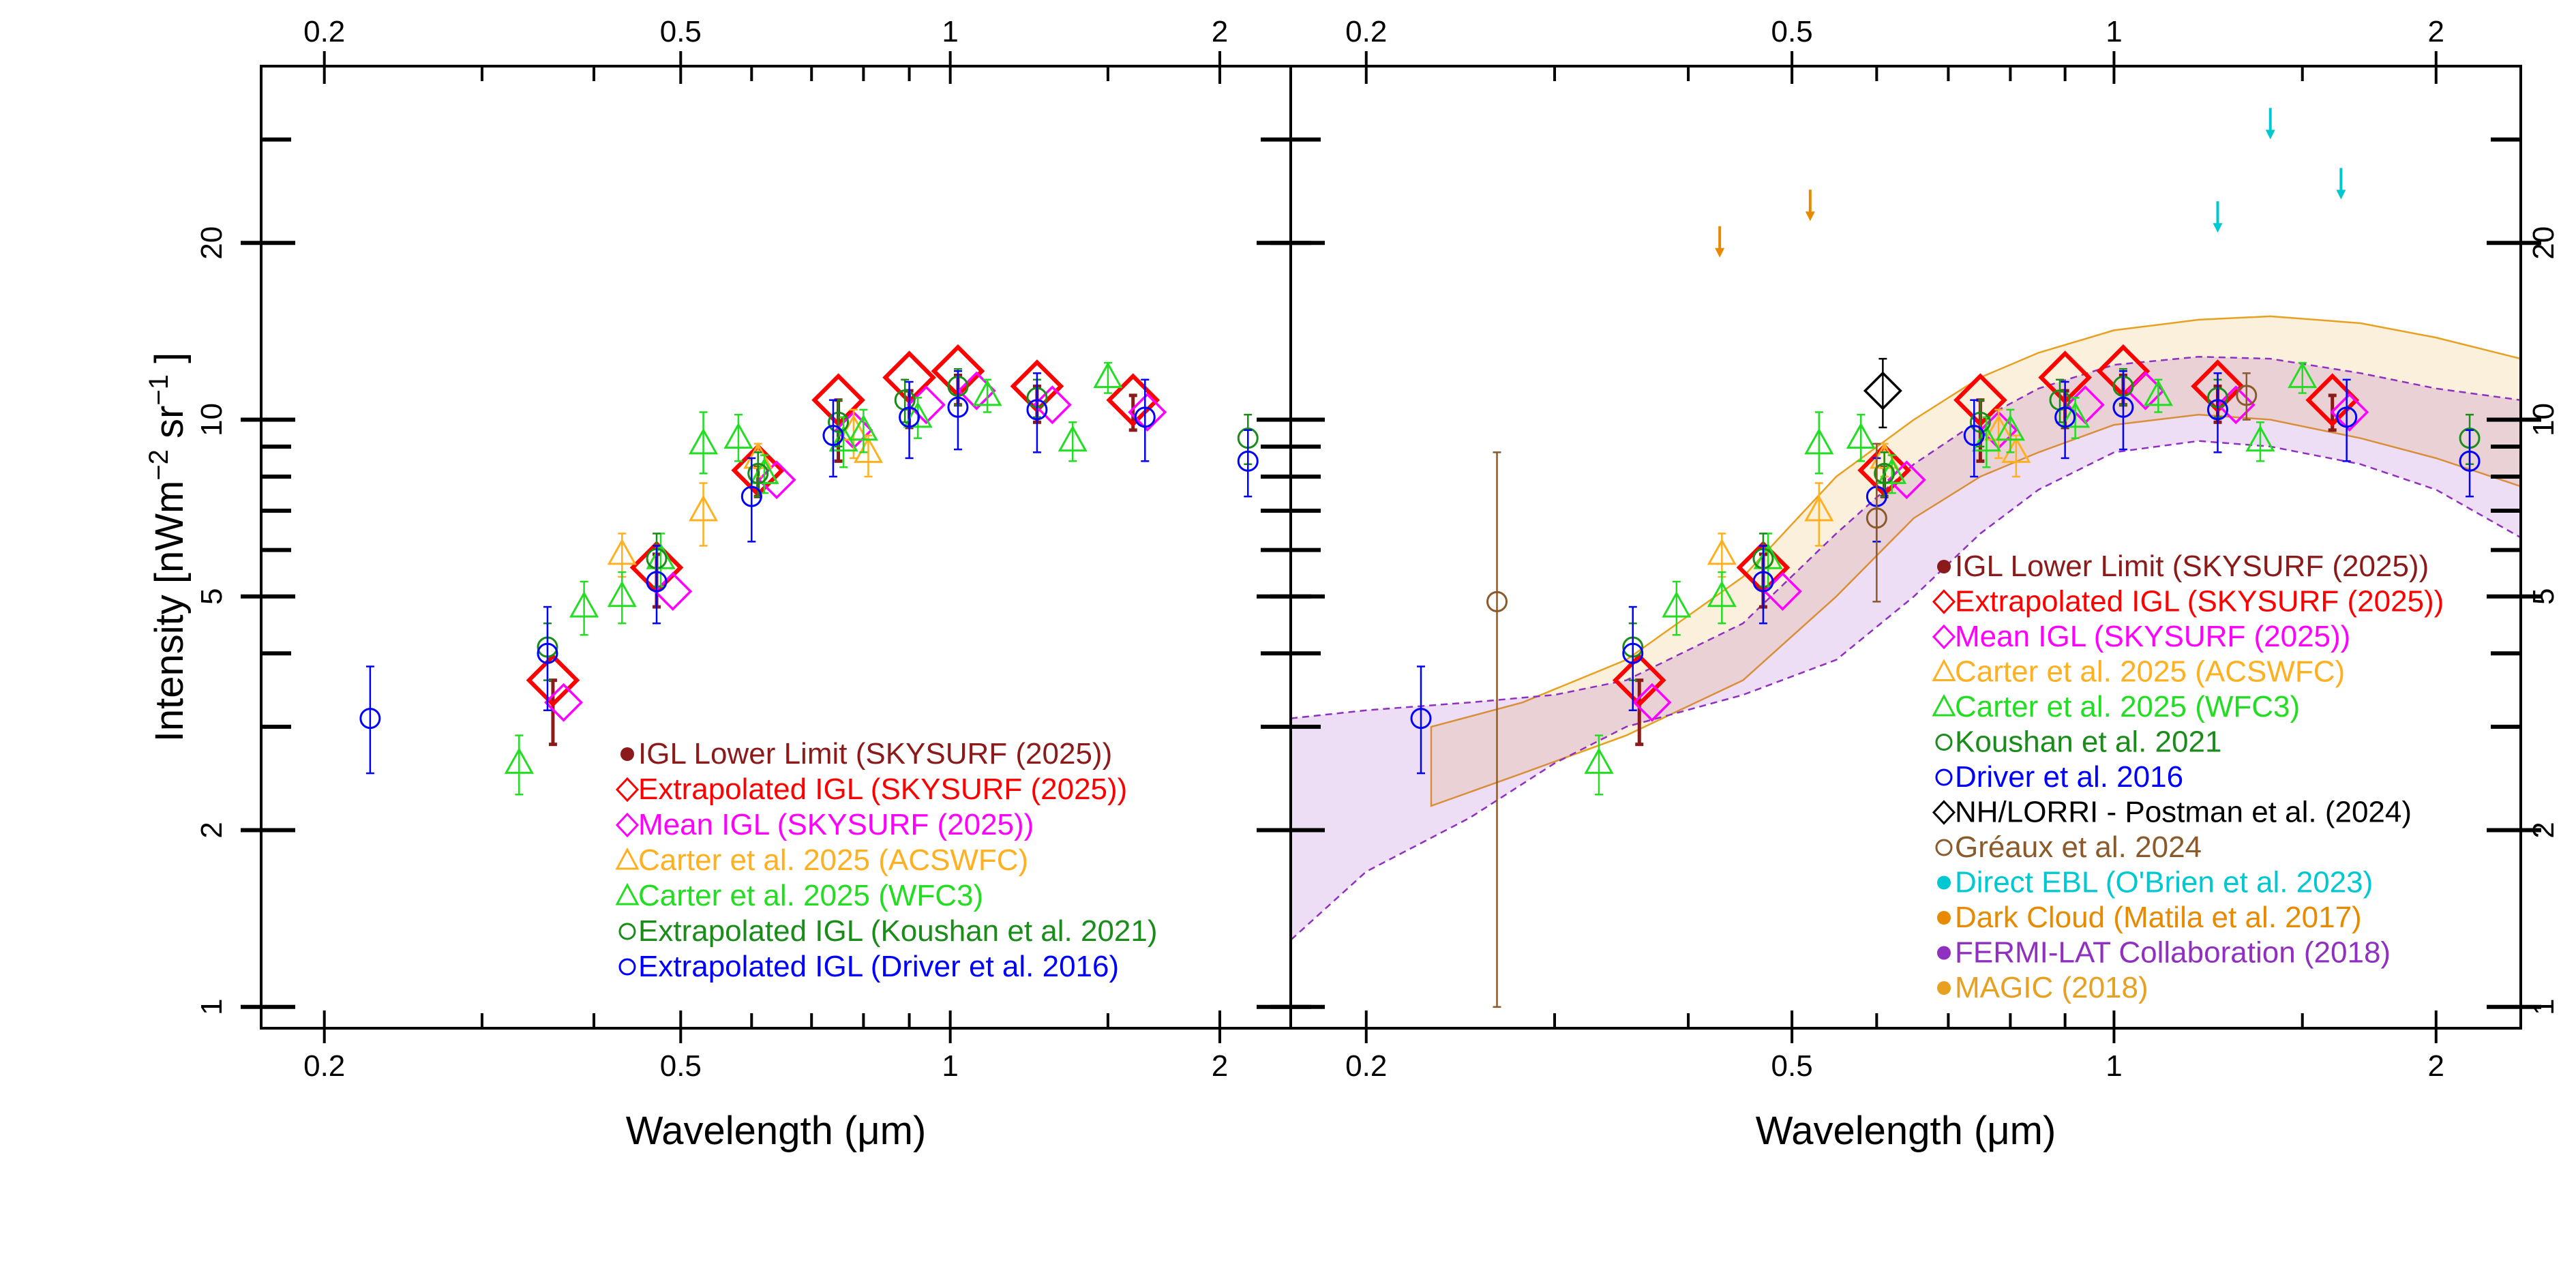 This screenshot has width=2576, height=1288. What do you see at coordinates (2051, 987) in the screenshot?
I see `legend-label: MAGIC (2018)` at bounding box center [2051, 987].